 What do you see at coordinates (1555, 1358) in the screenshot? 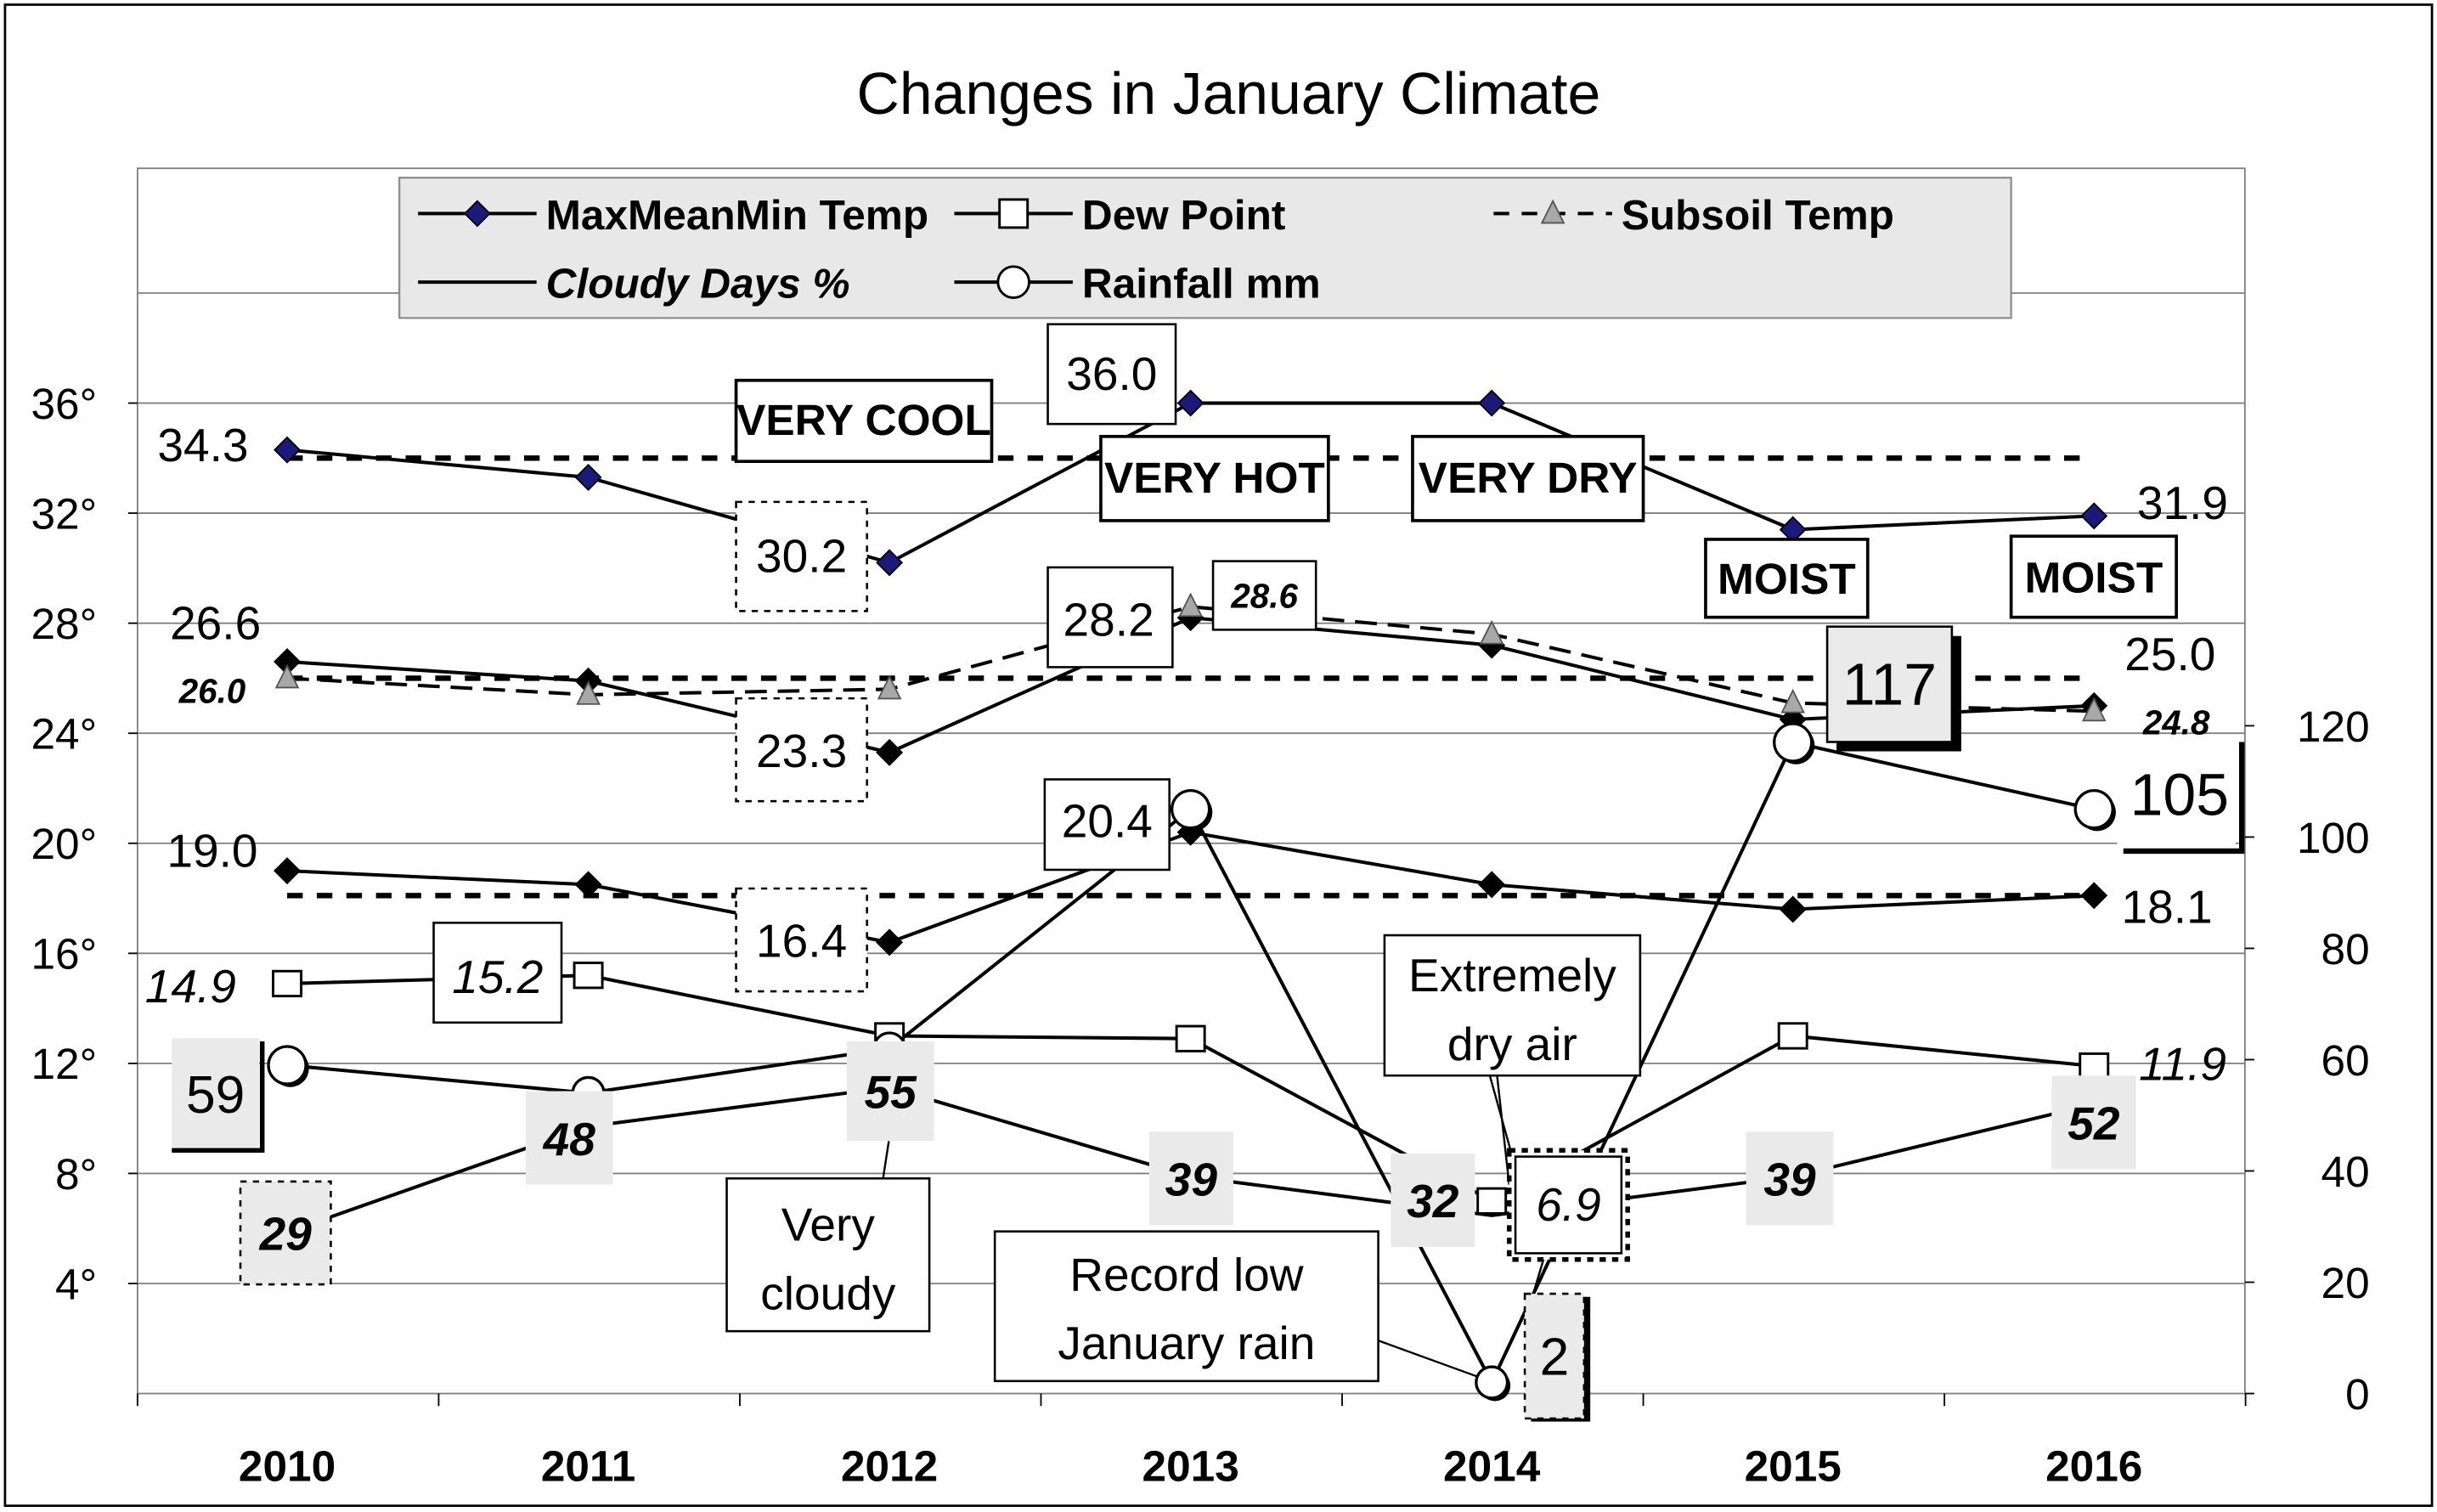
I see `rainfall-label: 2` at bounding box center [1555, 1358].